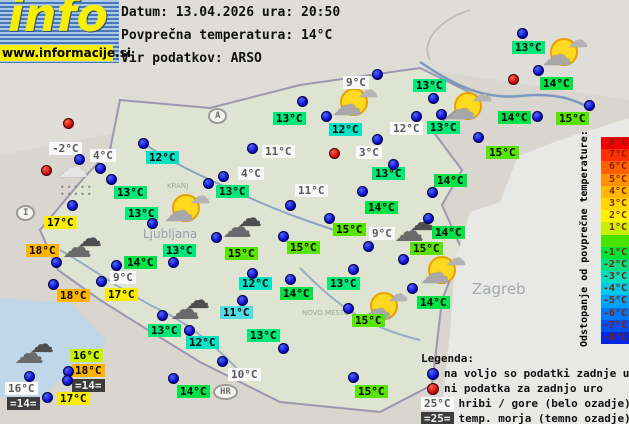 This screenshot has width=629, height=424. What do you see at coordinates (447, 358) in the screenshot?
I see `legend-title: Legenda:` at bounding box center [447, 358].